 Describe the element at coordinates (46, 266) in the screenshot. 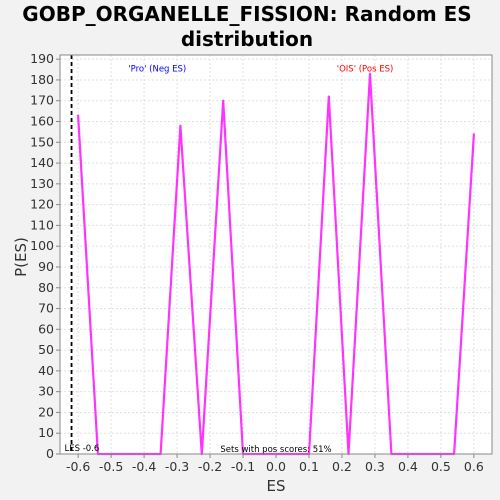

I see `y-tick-label: 90` at that location.